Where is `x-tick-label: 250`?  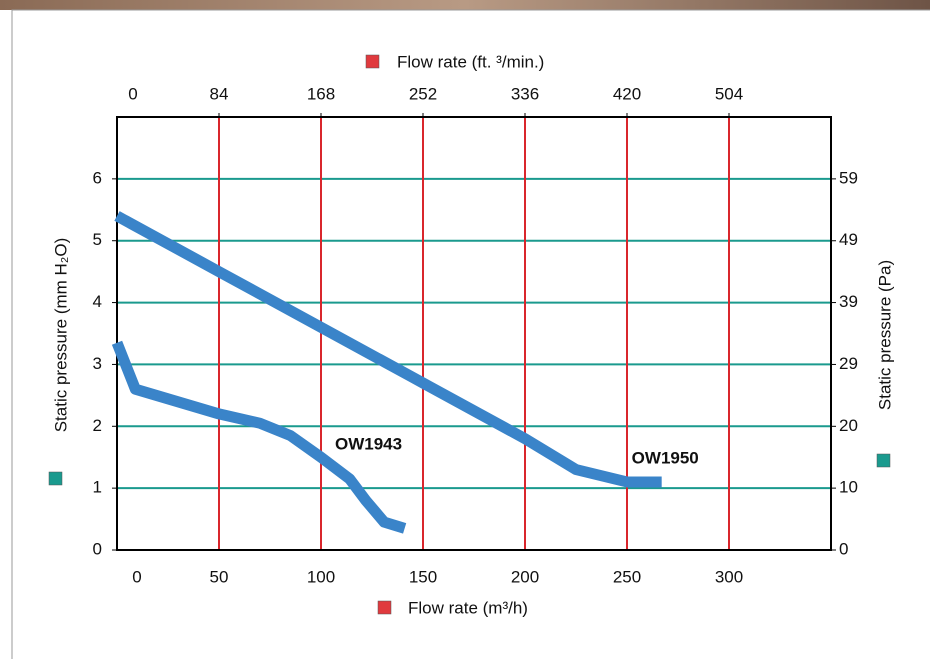
x-tick-label: 250 is located at coordinates (627, 576).